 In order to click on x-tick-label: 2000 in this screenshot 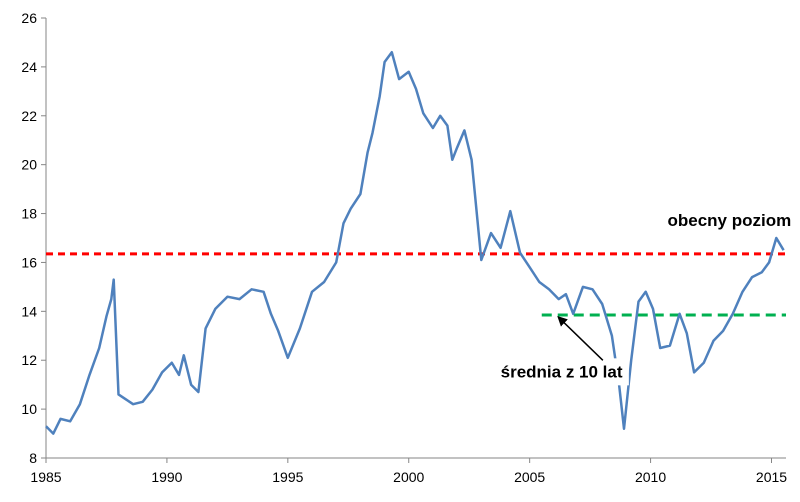, I will do `click(408, 477)`.